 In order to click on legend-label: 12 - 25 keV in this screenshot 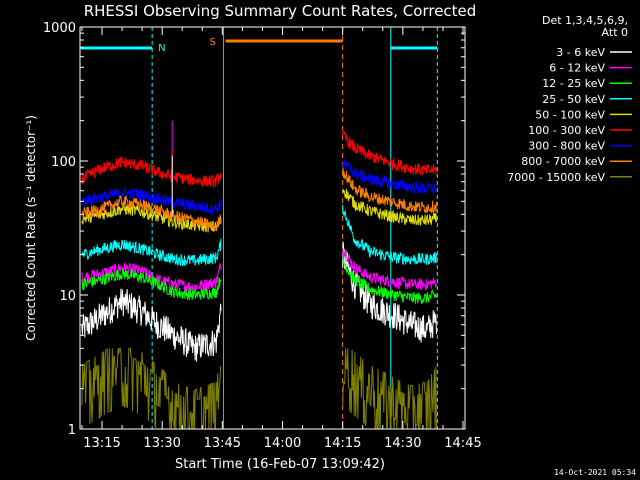, I will do `click(573, 83)`.